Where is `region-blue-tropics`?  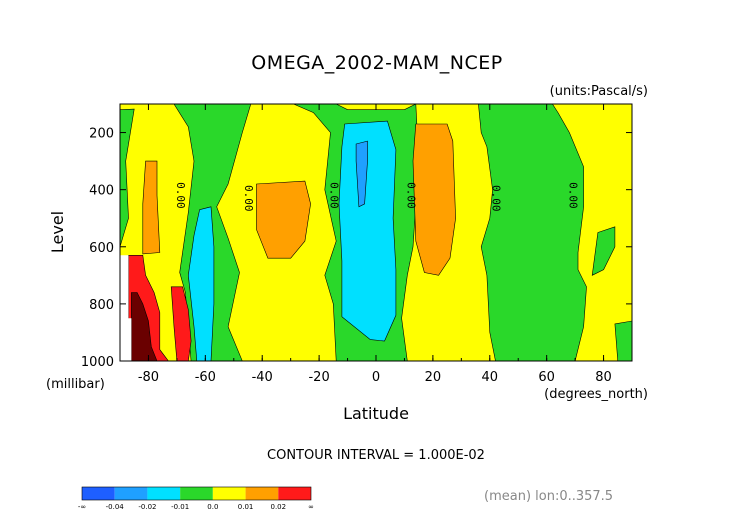
region-blue-tropics is located at coordinates (361, 174).